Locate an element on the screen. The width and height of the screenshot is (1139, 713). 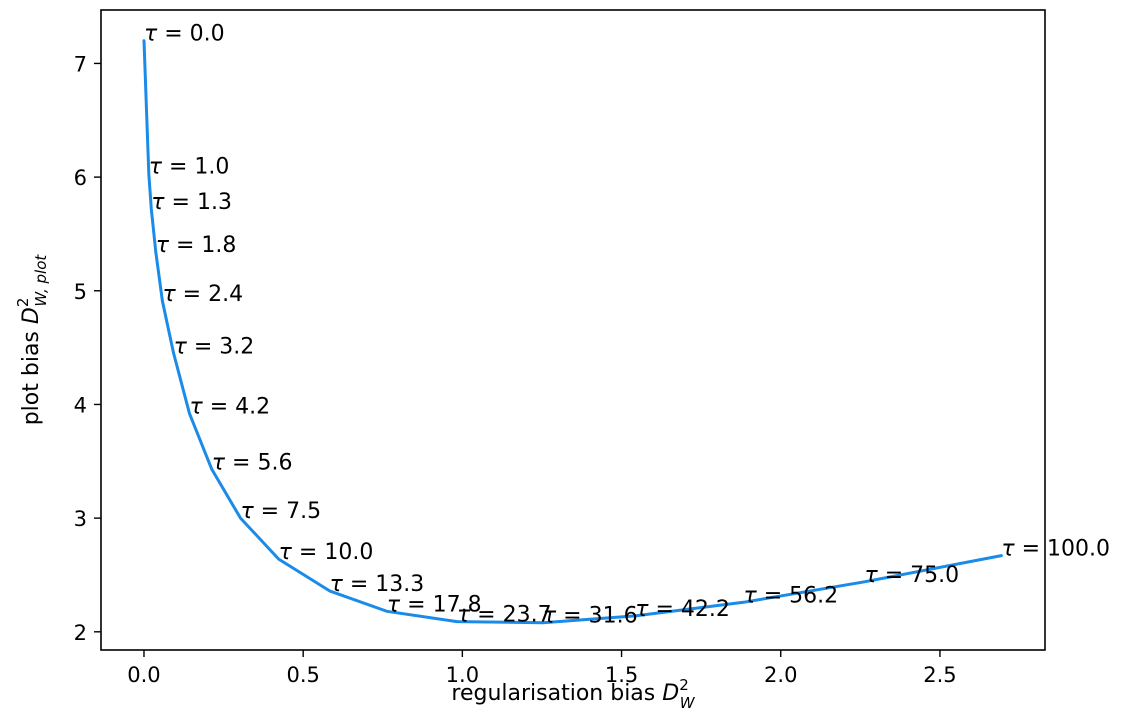
x-tick-label: 0.5 is located at coordinates (302, 675).